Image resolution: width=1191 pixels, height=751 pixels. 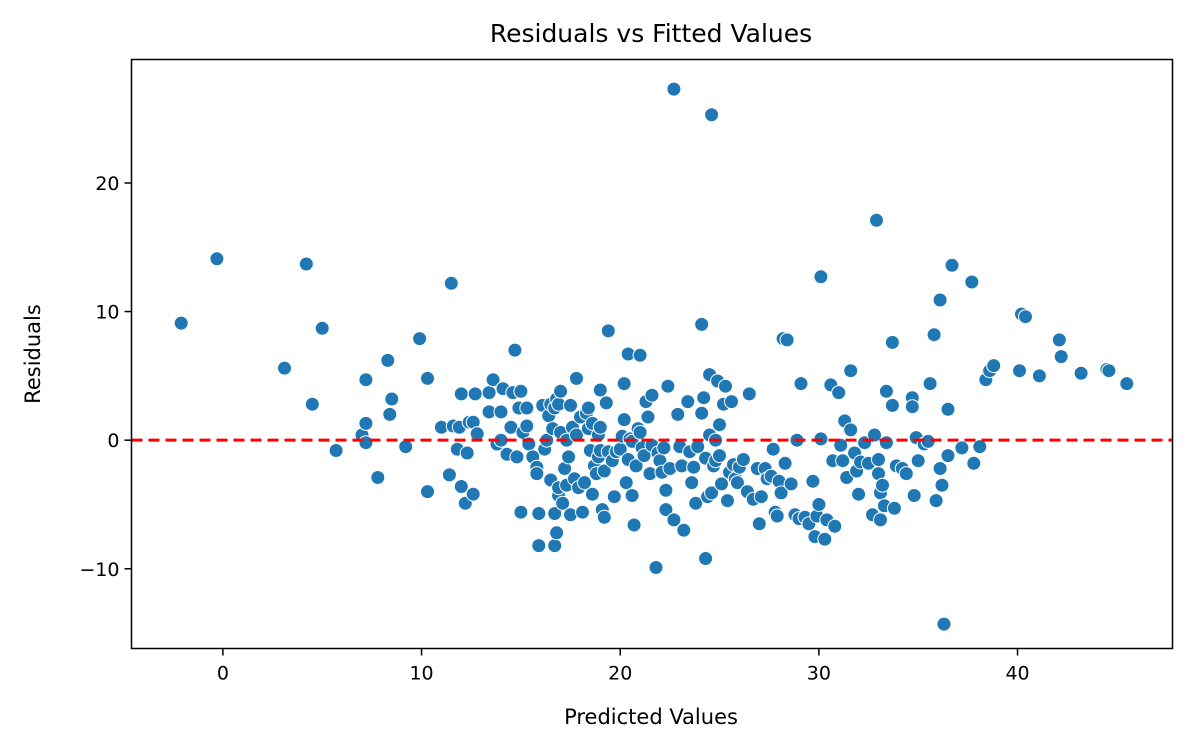 I want to click on chart-title: Residuals vs Fitted Values, so click(x=651, y=33).